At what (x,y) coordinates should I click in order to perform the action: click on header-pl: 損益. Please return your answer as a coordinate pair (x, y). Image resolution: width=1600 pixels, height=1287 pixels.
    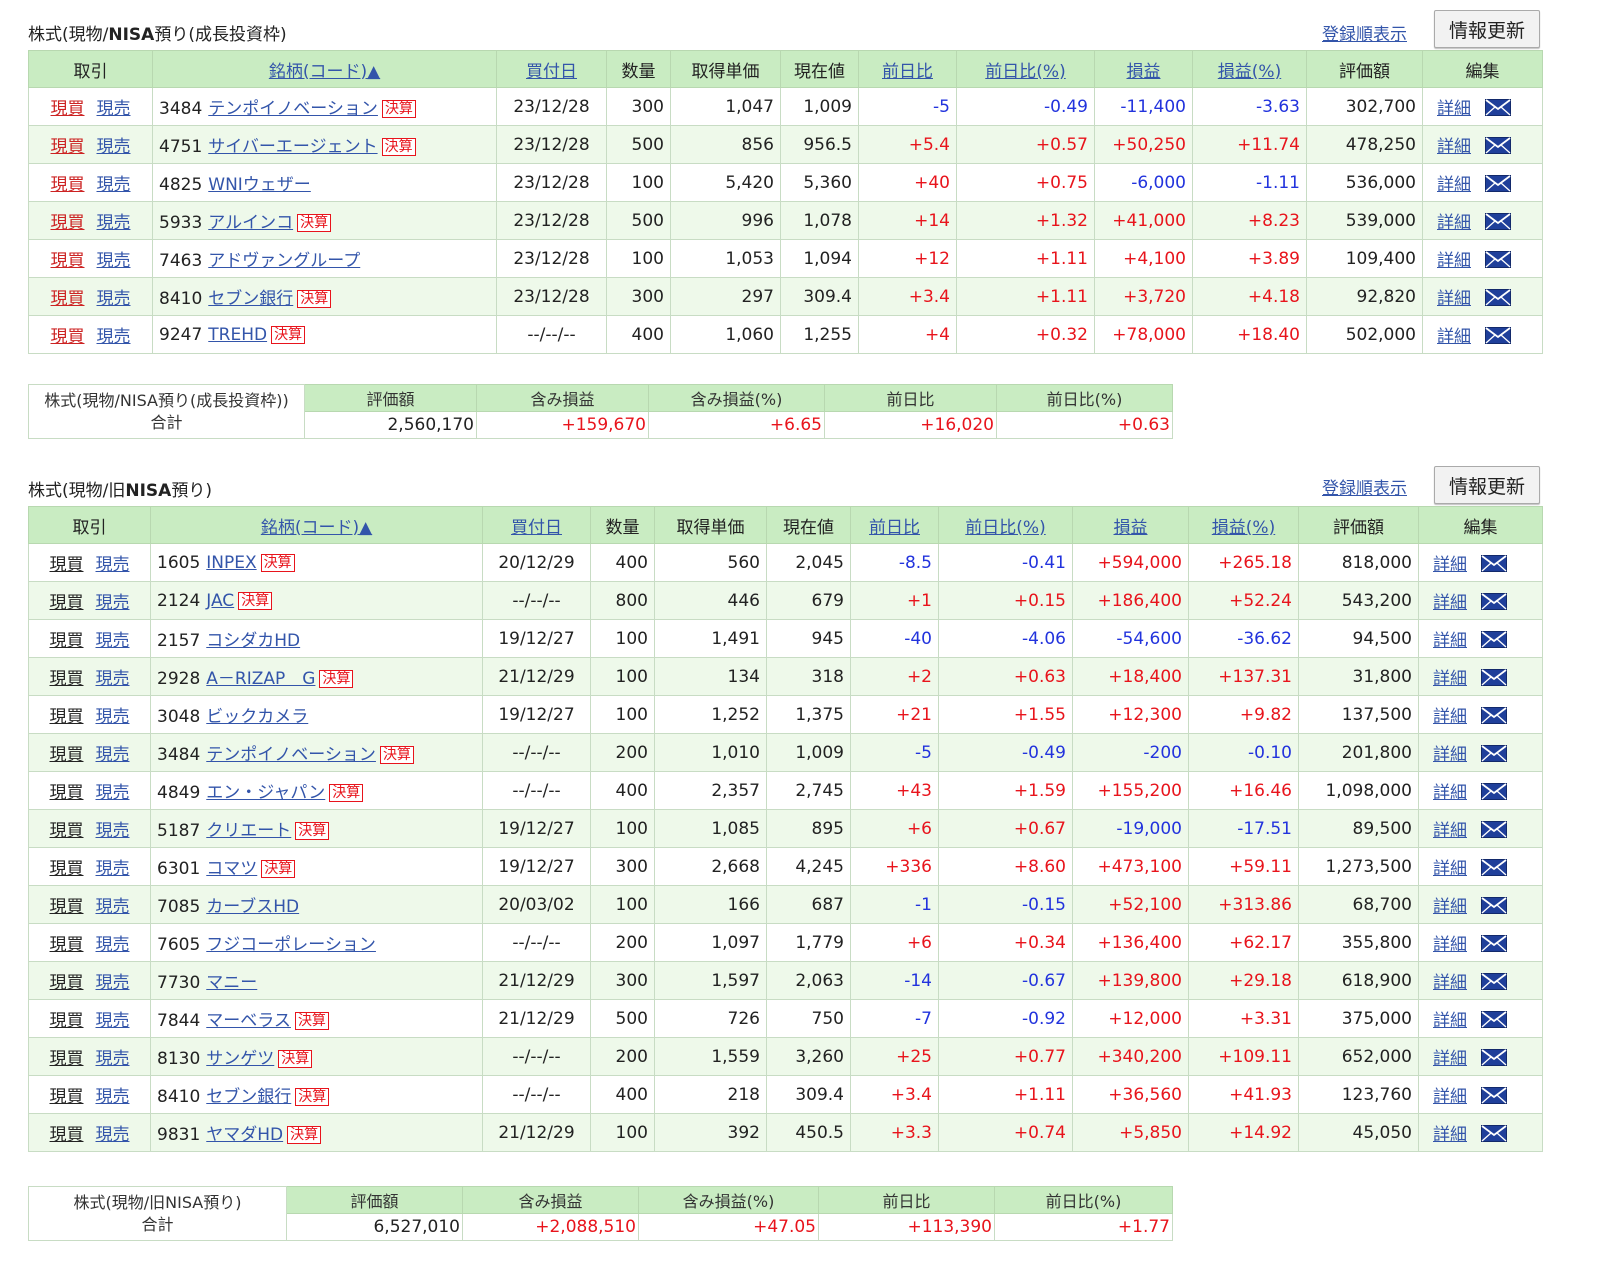
    Looking at the image, I should click on (1143, 69).